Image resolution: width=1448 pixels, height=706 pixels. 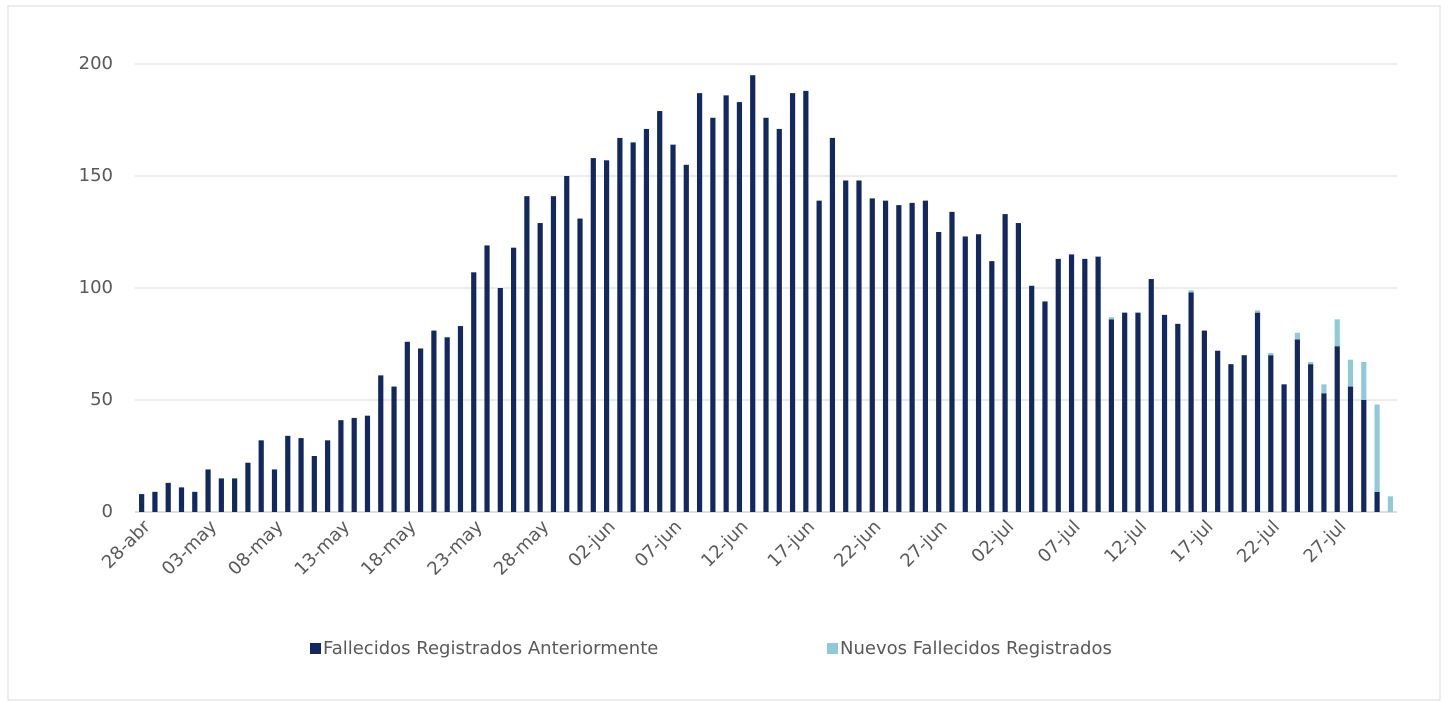 I want to click on y-tick-label: 50, so click(x=101, y=399).